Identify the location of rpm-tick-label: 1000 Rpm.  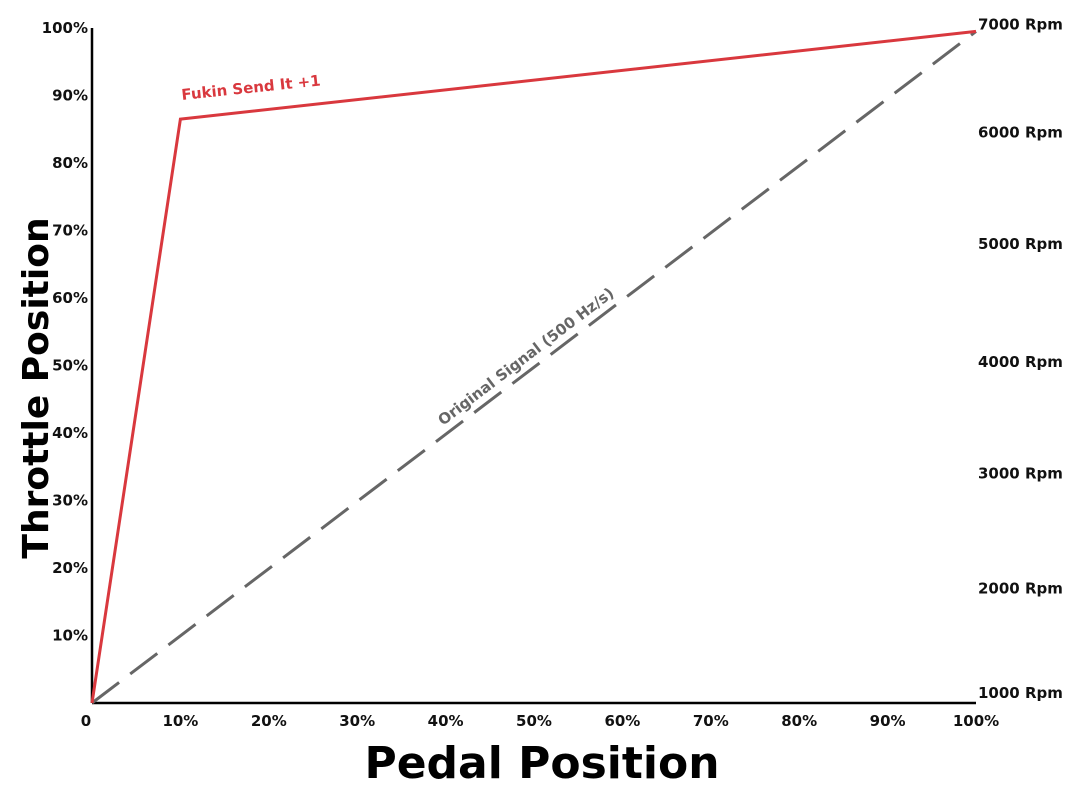
(1020, 693).